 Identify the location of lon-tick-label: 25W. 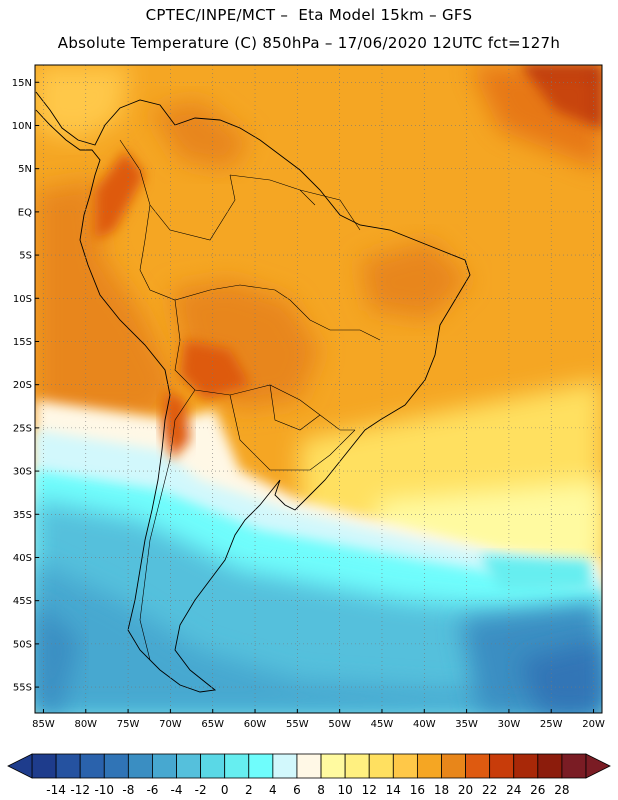
(551, 724).